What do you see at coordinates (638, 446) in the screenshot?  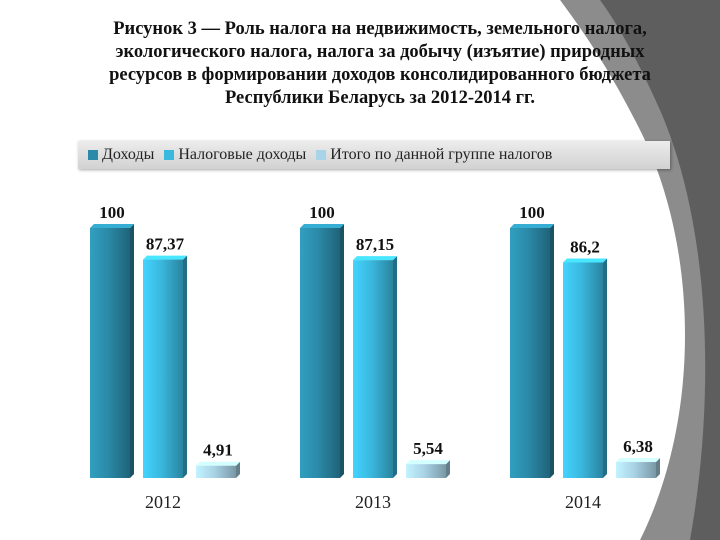 I see `data-label-2014-s3: 6,38` at bounding box center [638, 446].